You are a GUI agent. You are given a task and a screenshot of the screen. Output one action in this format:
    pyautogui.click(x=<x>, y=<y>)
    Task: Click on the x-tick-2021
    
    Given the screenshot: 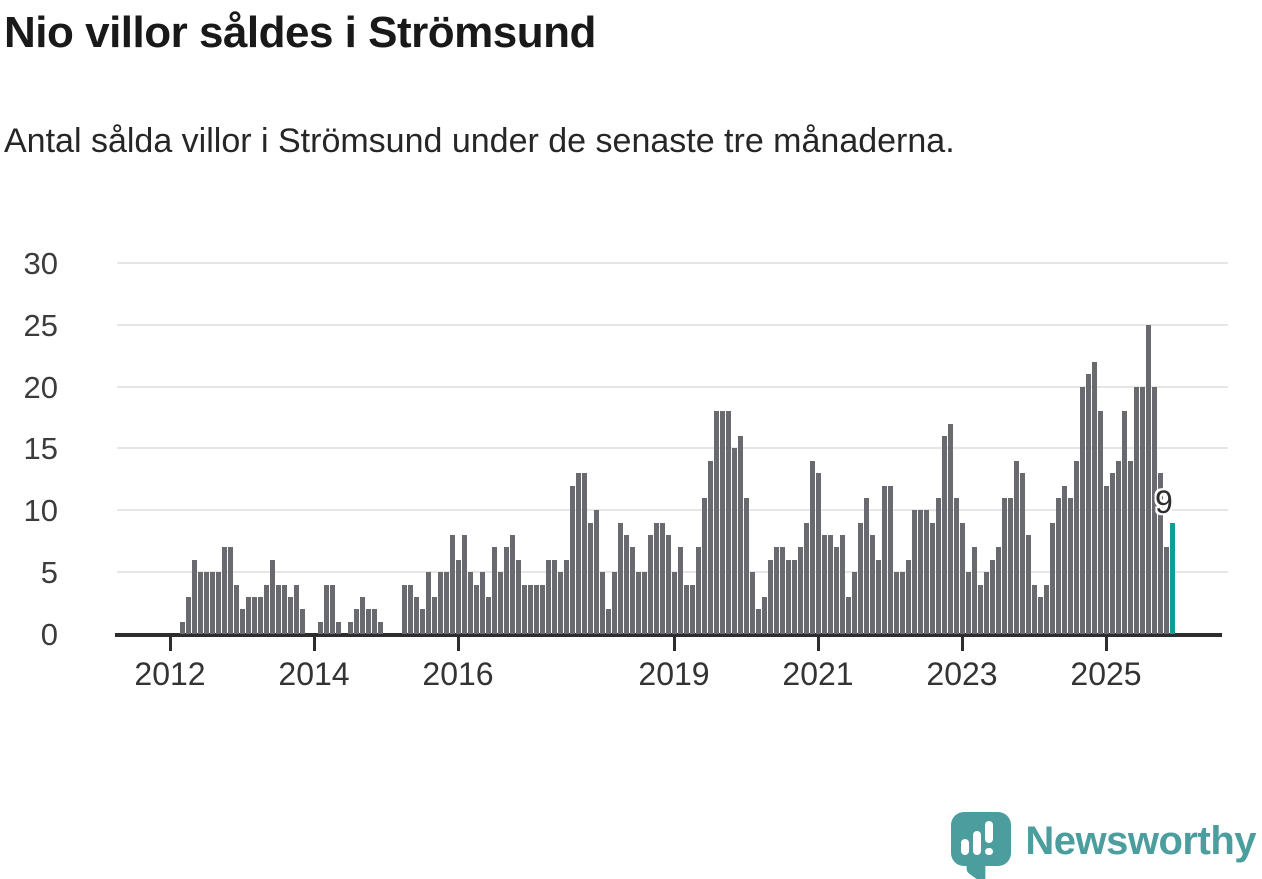 What is the action you would take?
    pyautogui.click(x=818, y=644)
    